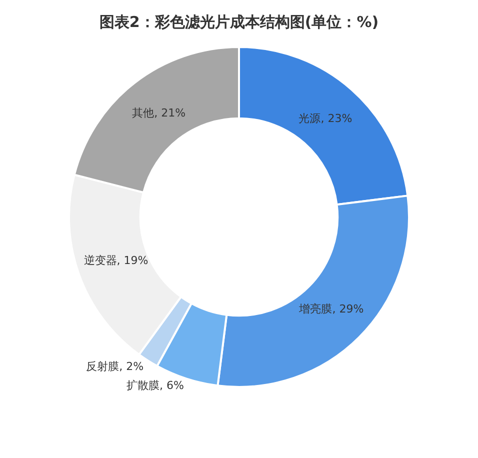 This screenshot has width=478, height=458. Describe the element at coordinates (325, 118) in the screenshot. I see `slice-label: 光源, 23%` at that location.